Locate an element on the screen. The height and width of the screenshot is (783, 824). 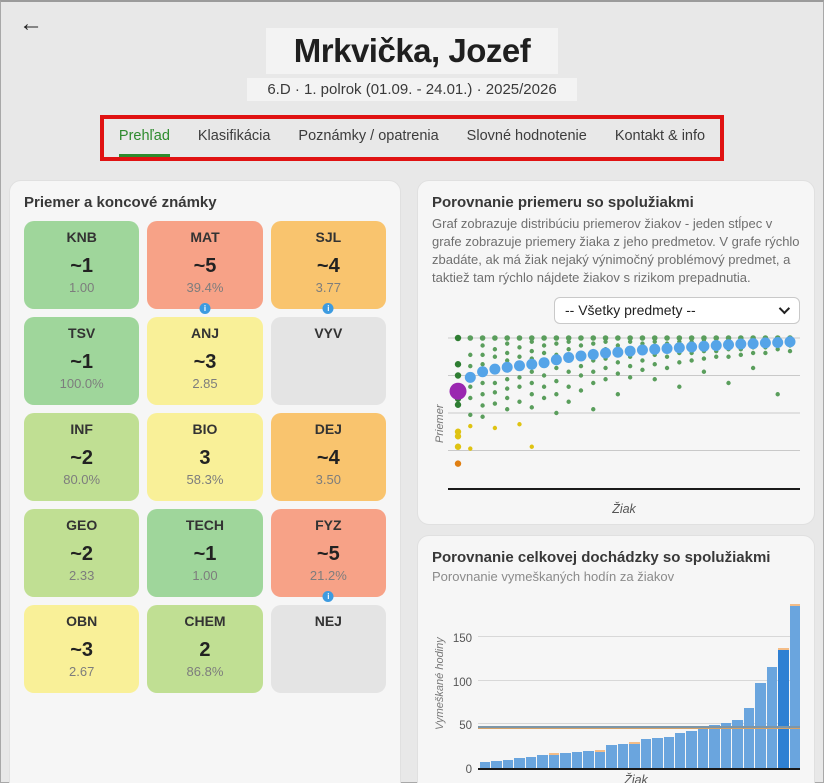
bar-chart-yticks: 0 50 100 150 is located at coordinates (463, 687).